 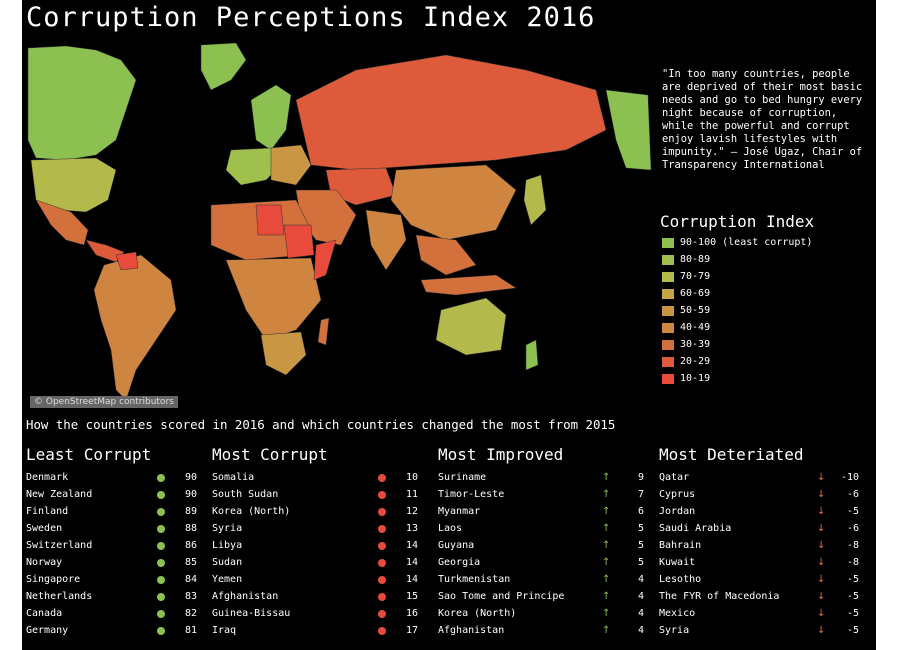 What do you see at coordinates (761, 579) in the screenshot?
I see `list-item: Lesotho ↓ -5` at bounding box center [761, 579].